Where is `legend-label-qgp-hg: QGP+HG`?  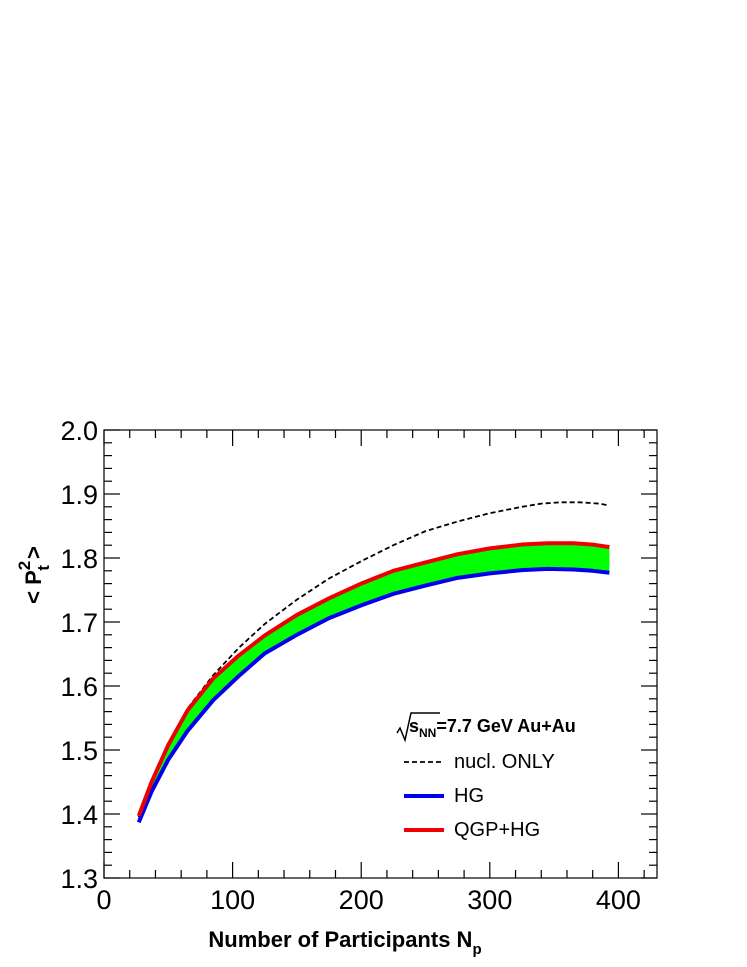 legend-label-qgp-hg: QGP+HG is located at coordinates (497, 830).